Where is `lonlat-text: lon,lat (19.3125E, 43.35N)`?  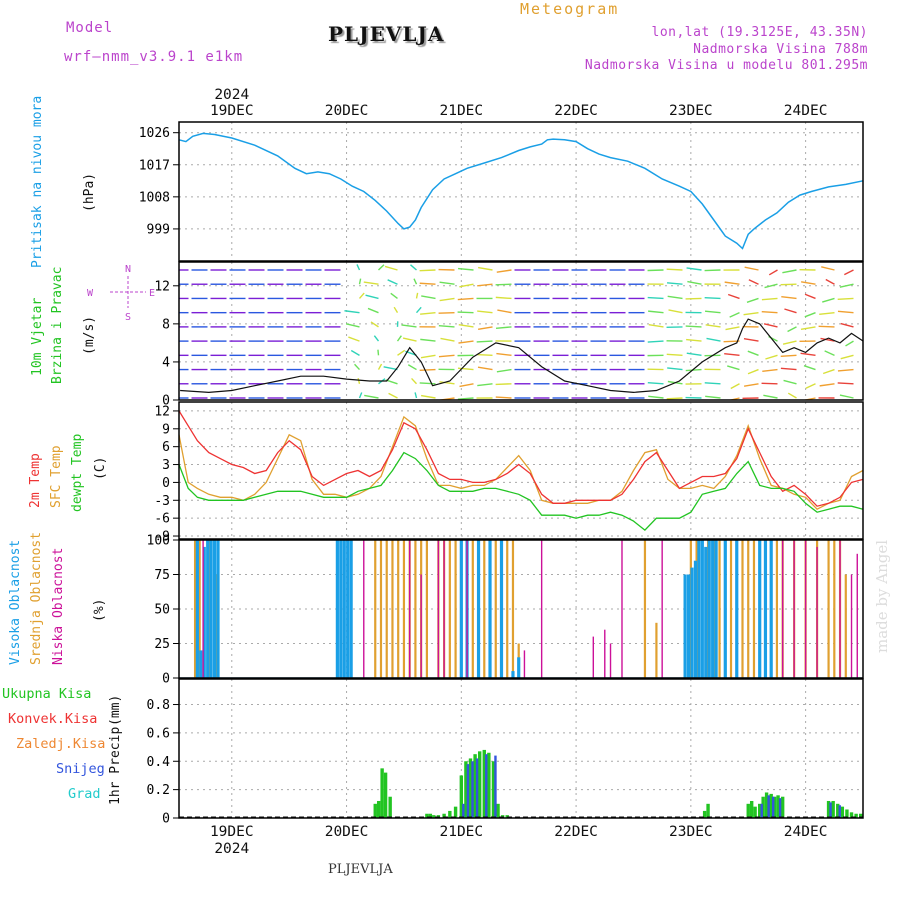
lonlat-text: lon,lat (19.3125E, 43.35N) is located at coordinates (759, 32).